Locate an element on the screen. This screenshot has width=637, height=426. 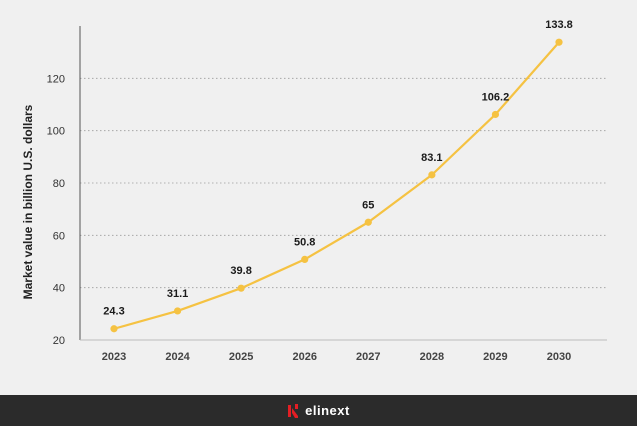
y-tick-label: 60 is located at coordinates (59, 236).